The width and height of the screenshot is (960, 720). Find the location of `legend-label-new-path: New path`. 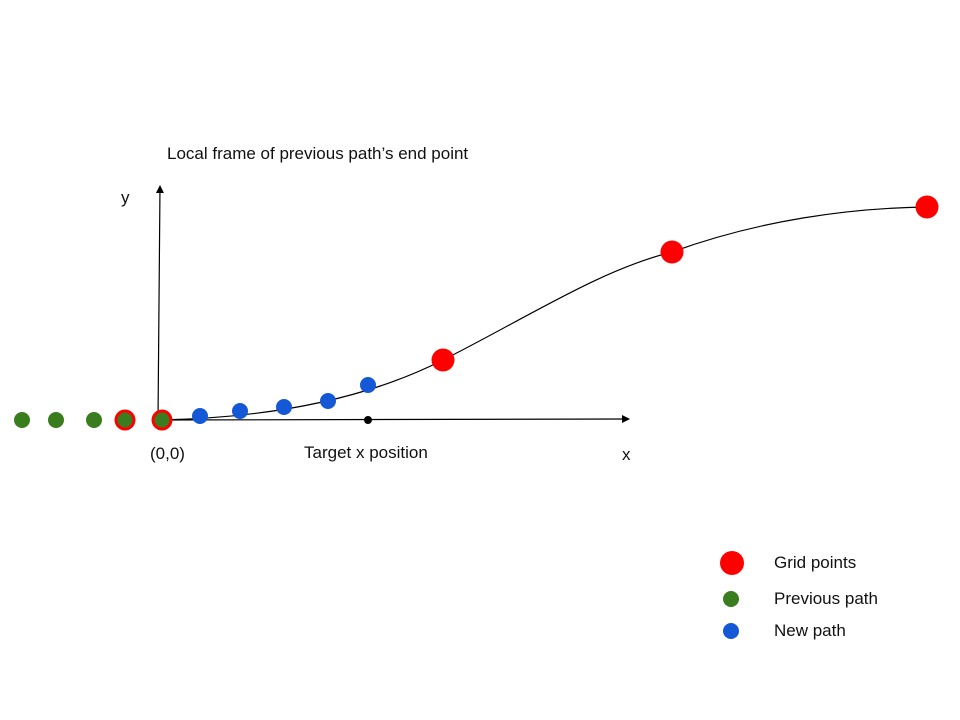

legend-label-new-path: New path is located at coordinates (810, 630).